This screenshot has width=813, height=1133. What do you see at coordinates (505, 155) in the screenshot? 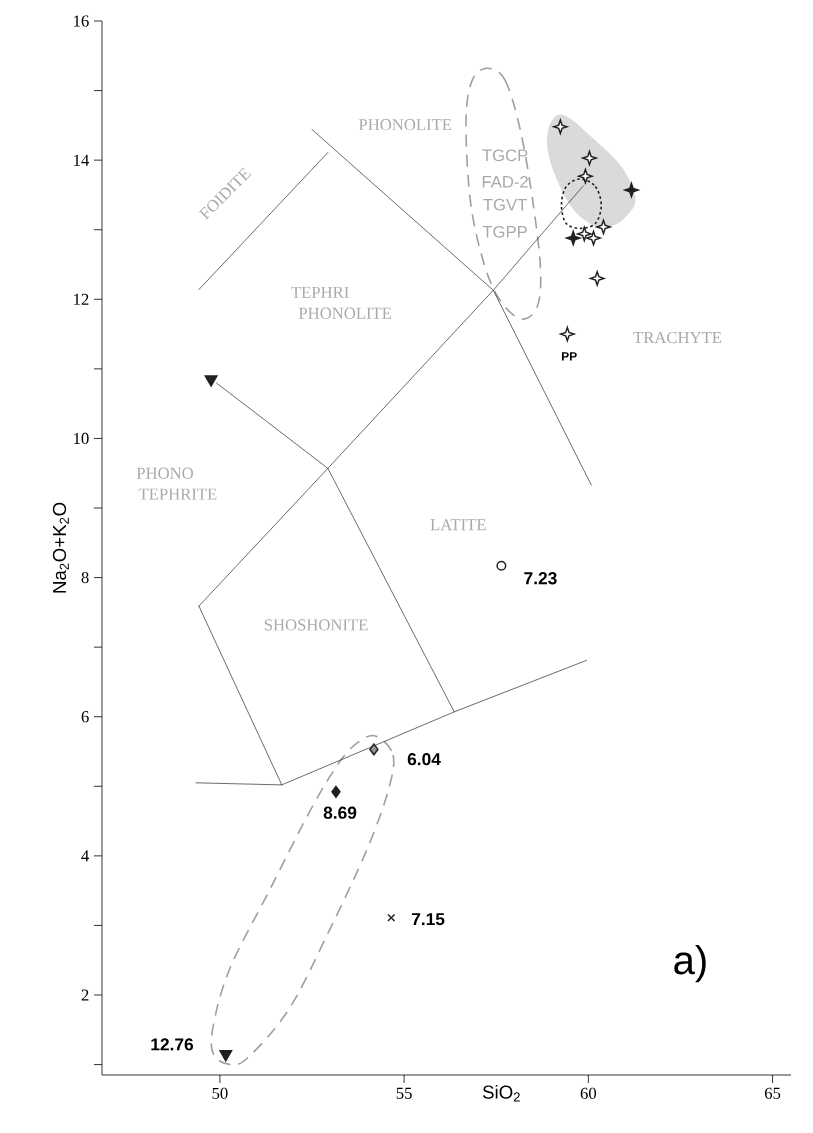
I see `annotation: TGCP` at bounding box center [505, 155].